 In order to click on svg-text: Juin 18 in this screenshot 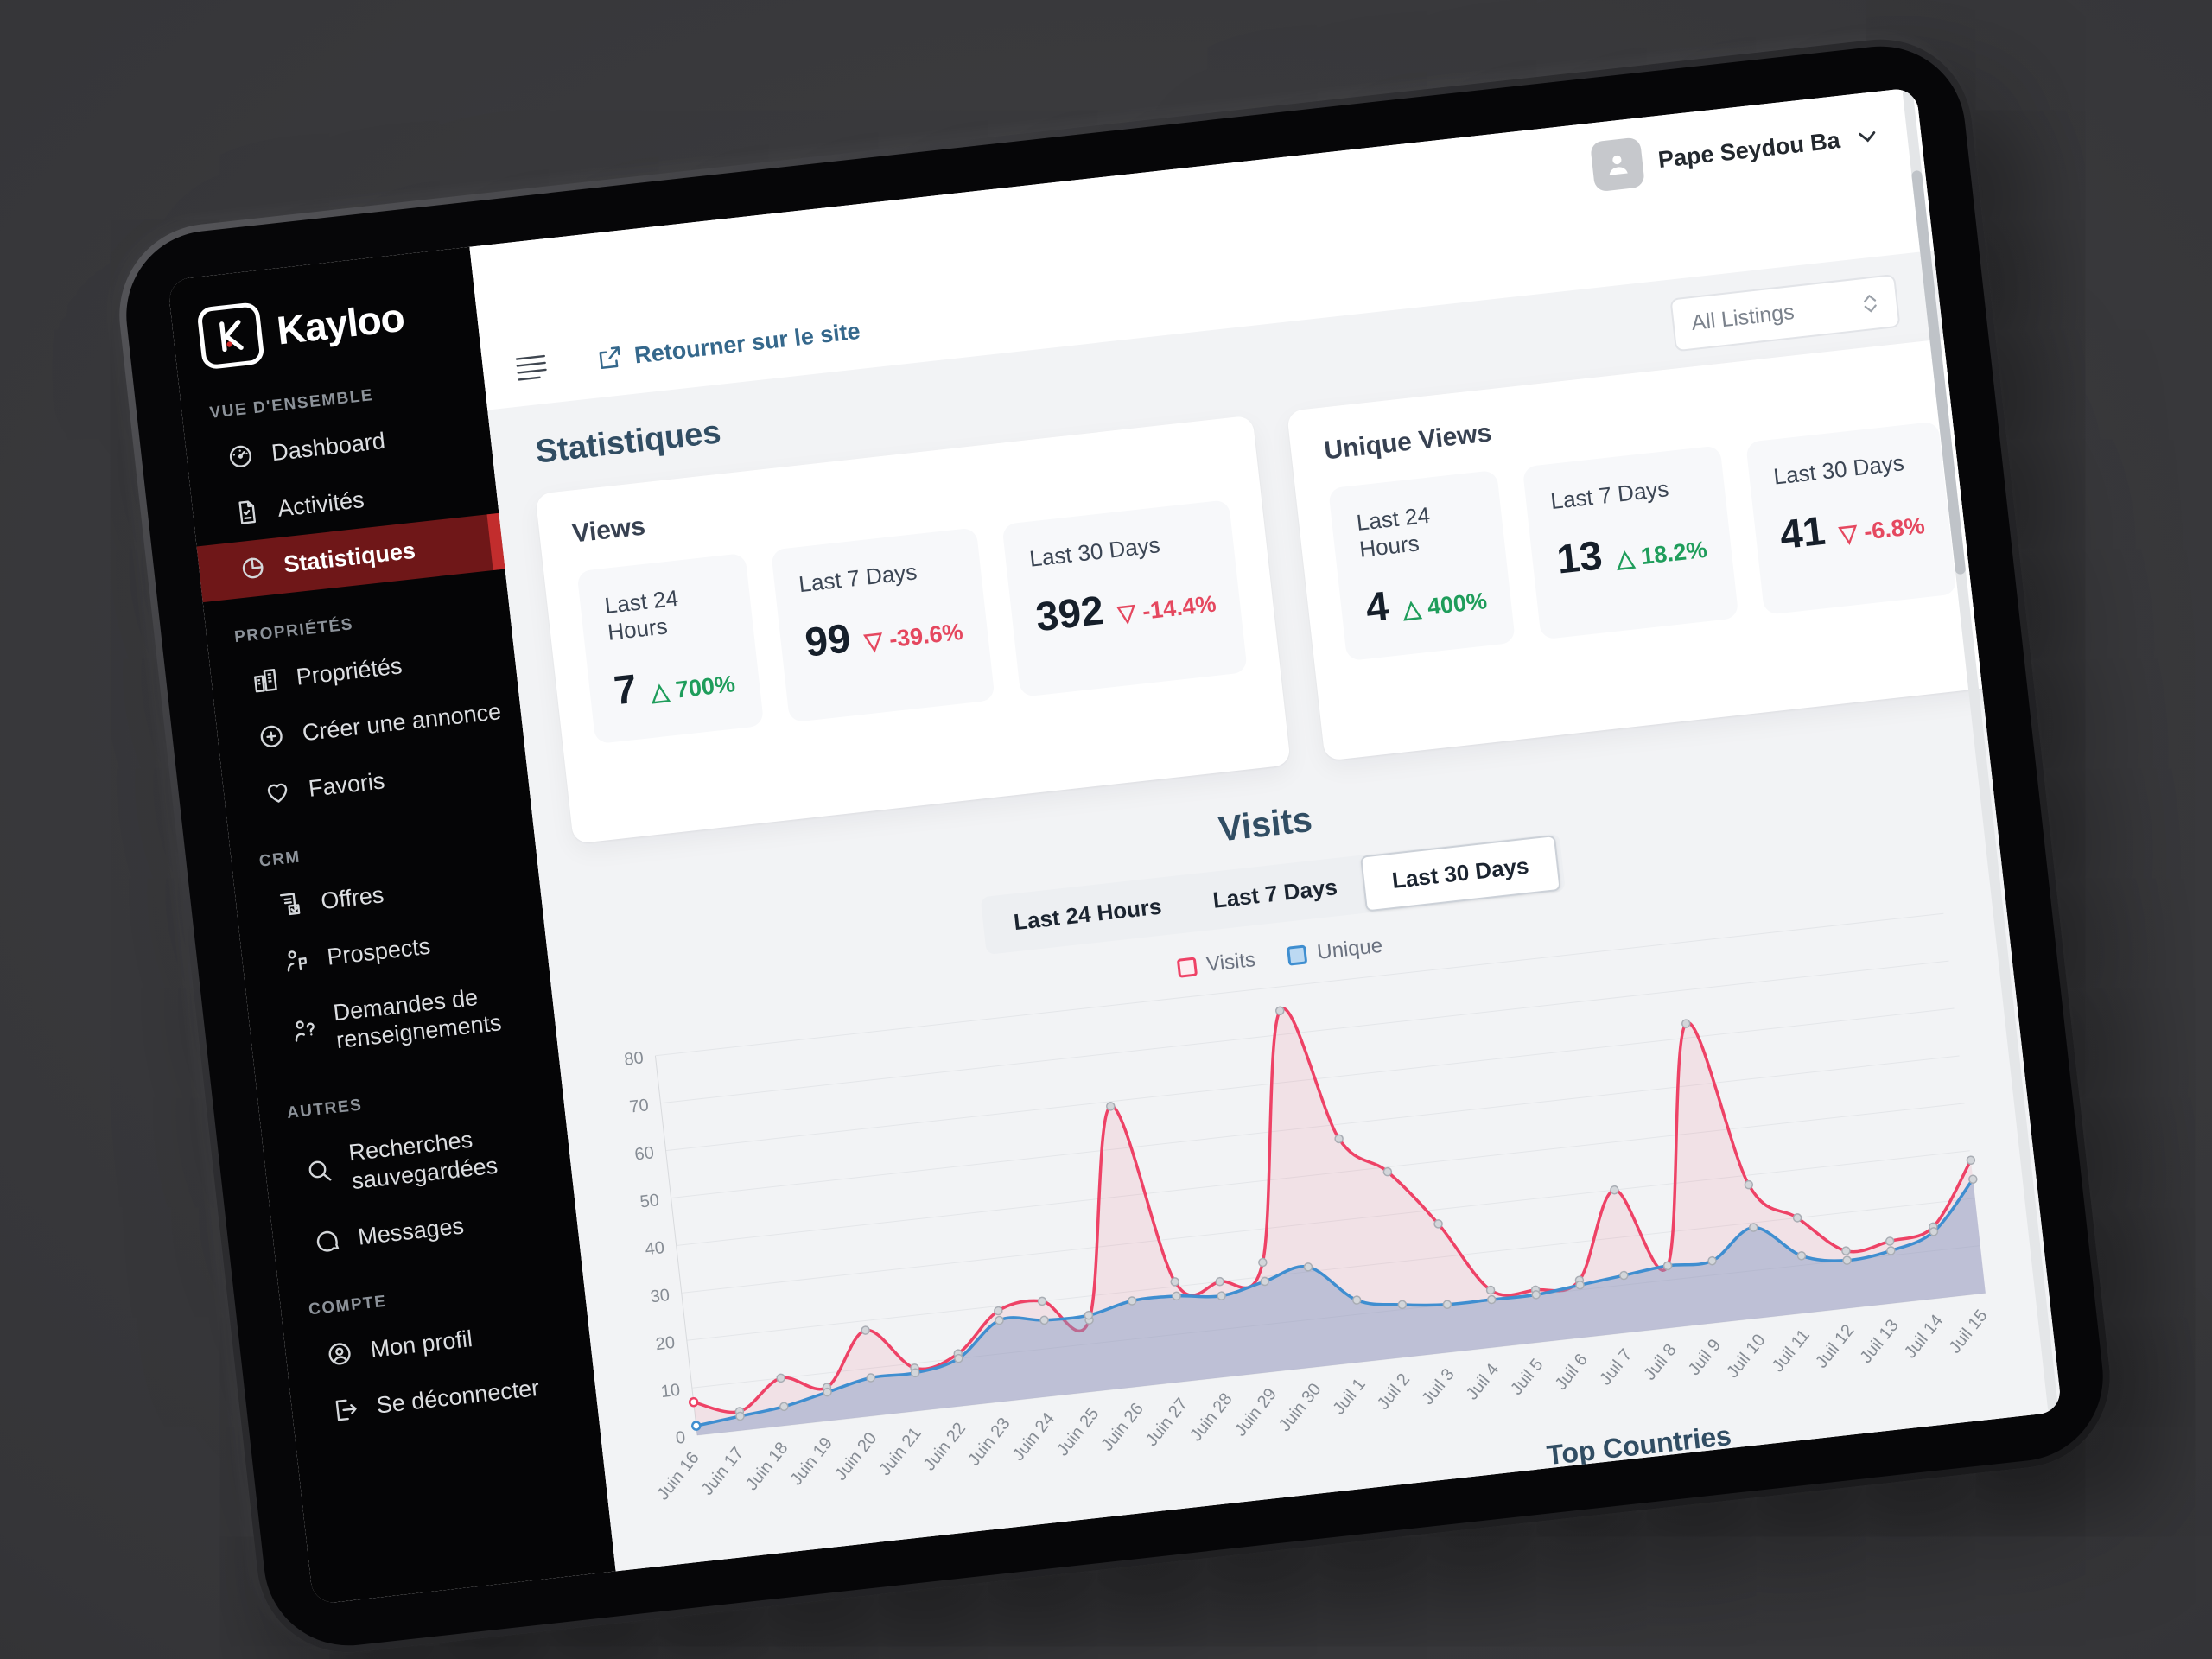, I will do `click(766, 1466)`.